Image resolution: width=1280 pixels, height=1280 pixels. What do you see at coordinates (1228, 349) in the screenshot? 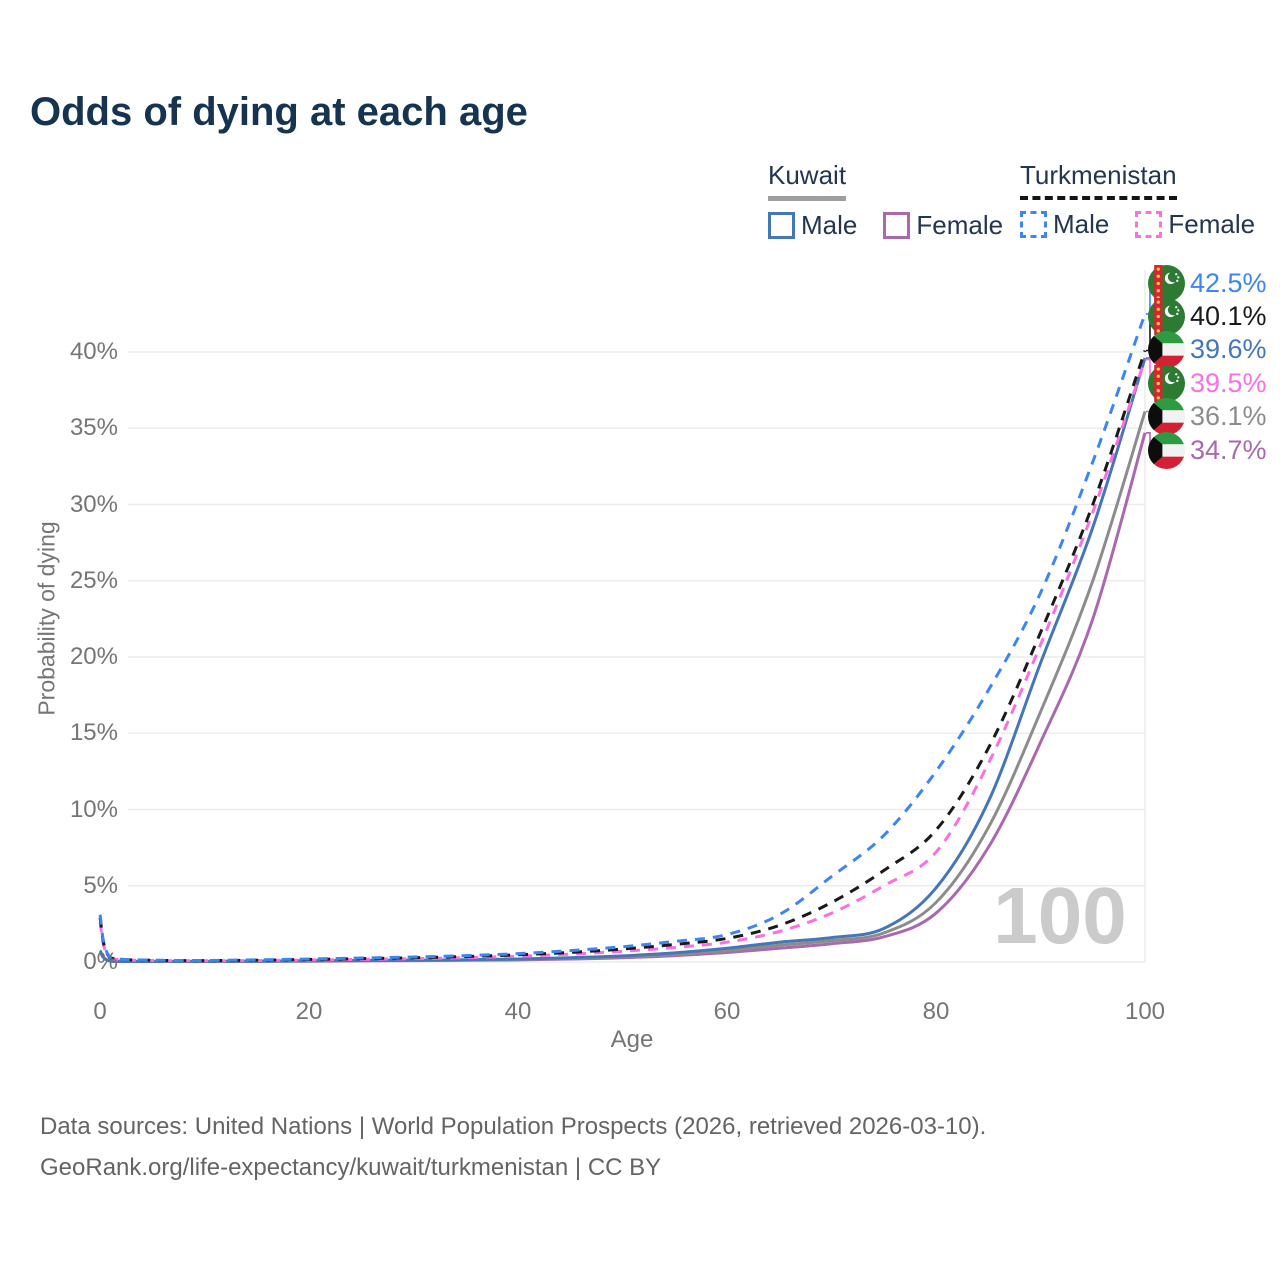
I see `end-label-value: 39.6%` at bounding box center [1228, 349].